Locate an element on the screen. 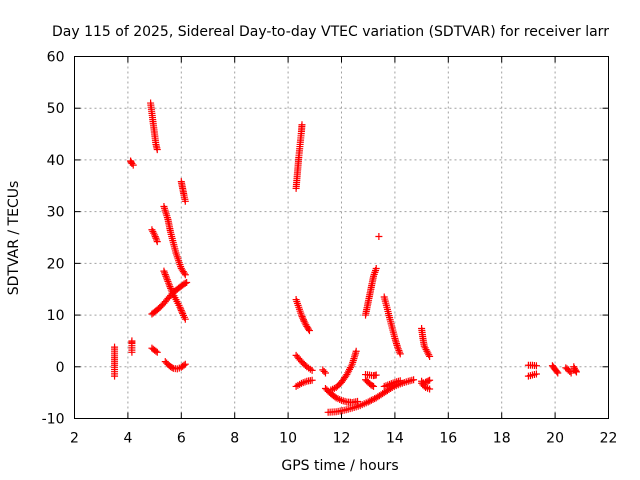  x-tick-label: 8 is located at coordinates (234, 439).